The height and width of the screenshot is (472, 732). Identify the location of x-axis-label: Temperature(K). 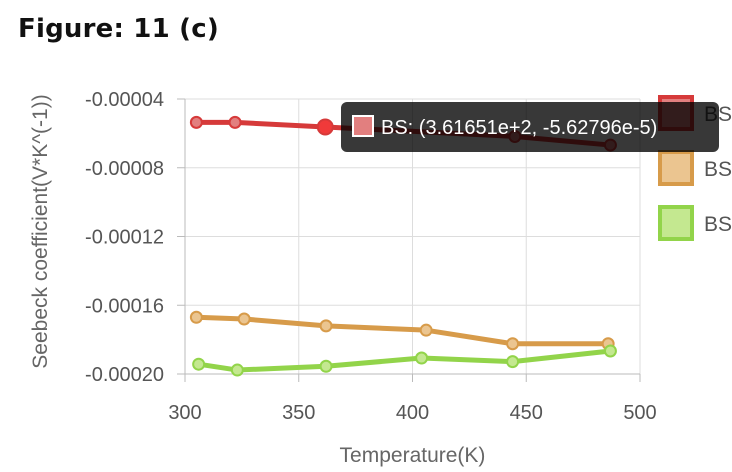
(413, 455).